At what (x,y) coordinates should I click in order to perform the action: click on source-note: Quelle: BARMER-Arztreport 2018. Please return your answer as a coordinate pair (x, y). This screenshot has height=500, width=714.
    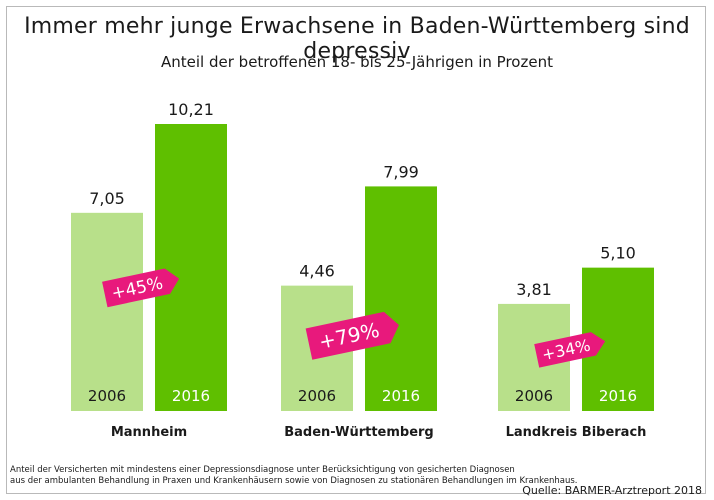
    Looking at the image, I should click on (612, 490).